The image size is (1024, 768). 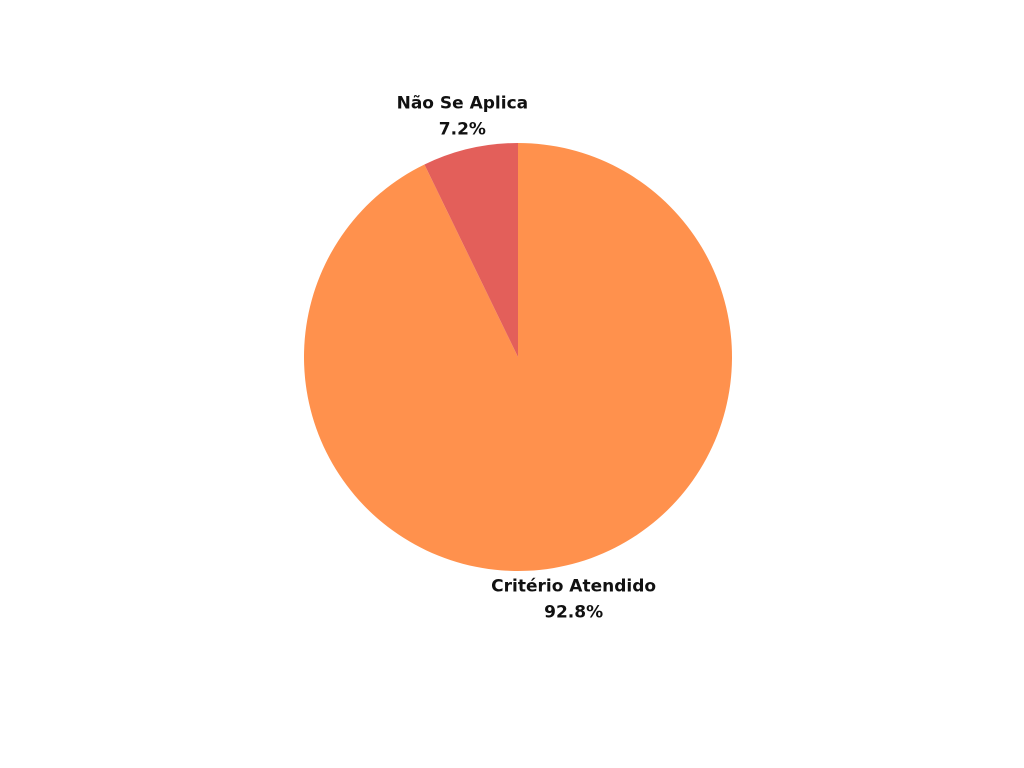 What do you see at coordinates (463, 116) in the screenshot?
I see `slice-label-group-1: Não Se Aplica 7.2%` at bounding box center [463, 116].